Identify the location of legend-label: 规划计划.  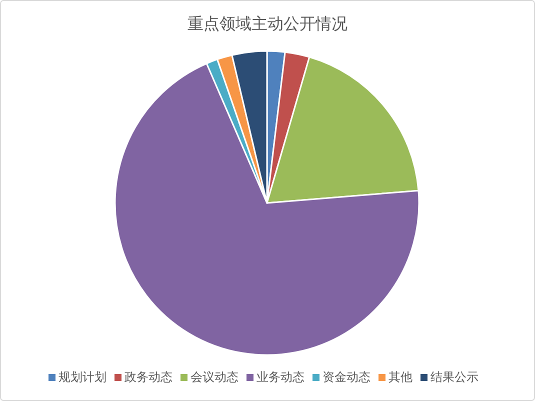
(82, 377).